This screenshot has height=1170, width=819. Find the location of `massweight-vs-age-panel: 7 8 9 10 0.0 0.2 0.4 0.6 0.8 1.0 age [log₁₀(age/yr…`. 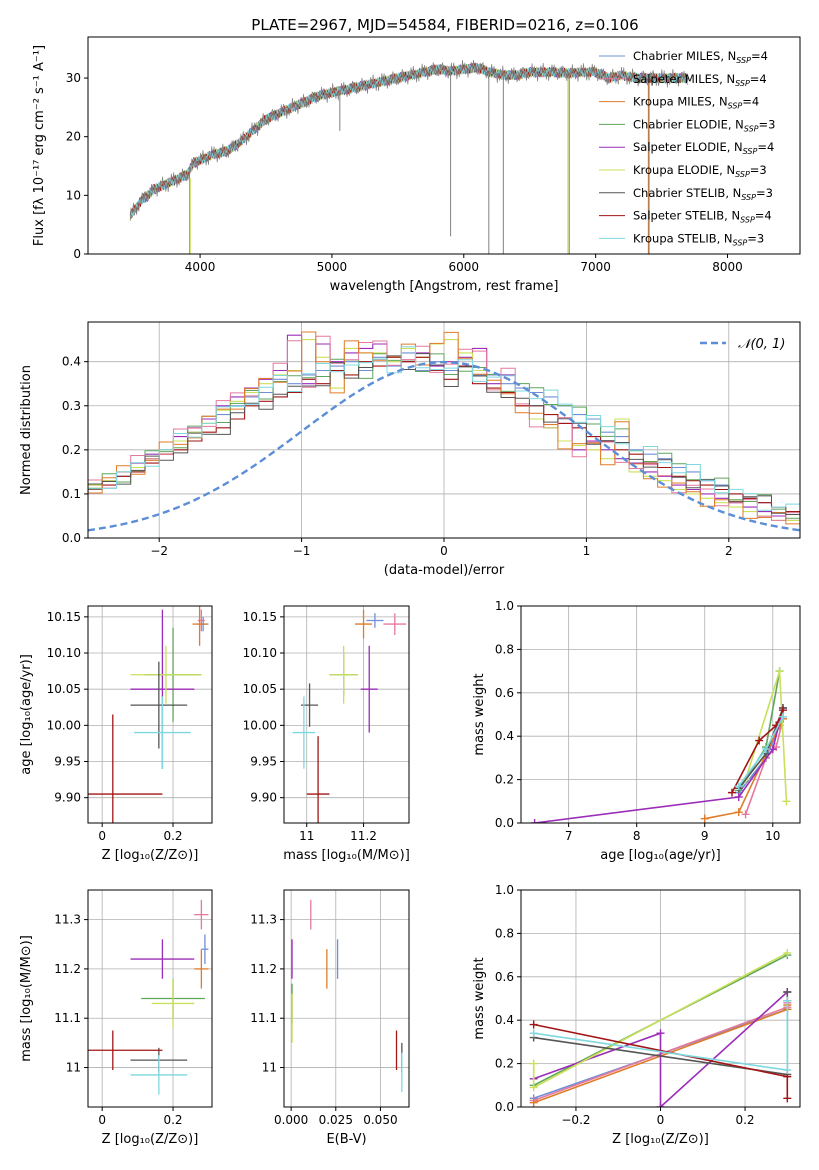

massweight-vs-age-panel: 7 8 9 10 0.0 0.2 0.4 0.6 0.8 1.0 age [log₁₀(age/yr… is located at coordinates (636, 731).